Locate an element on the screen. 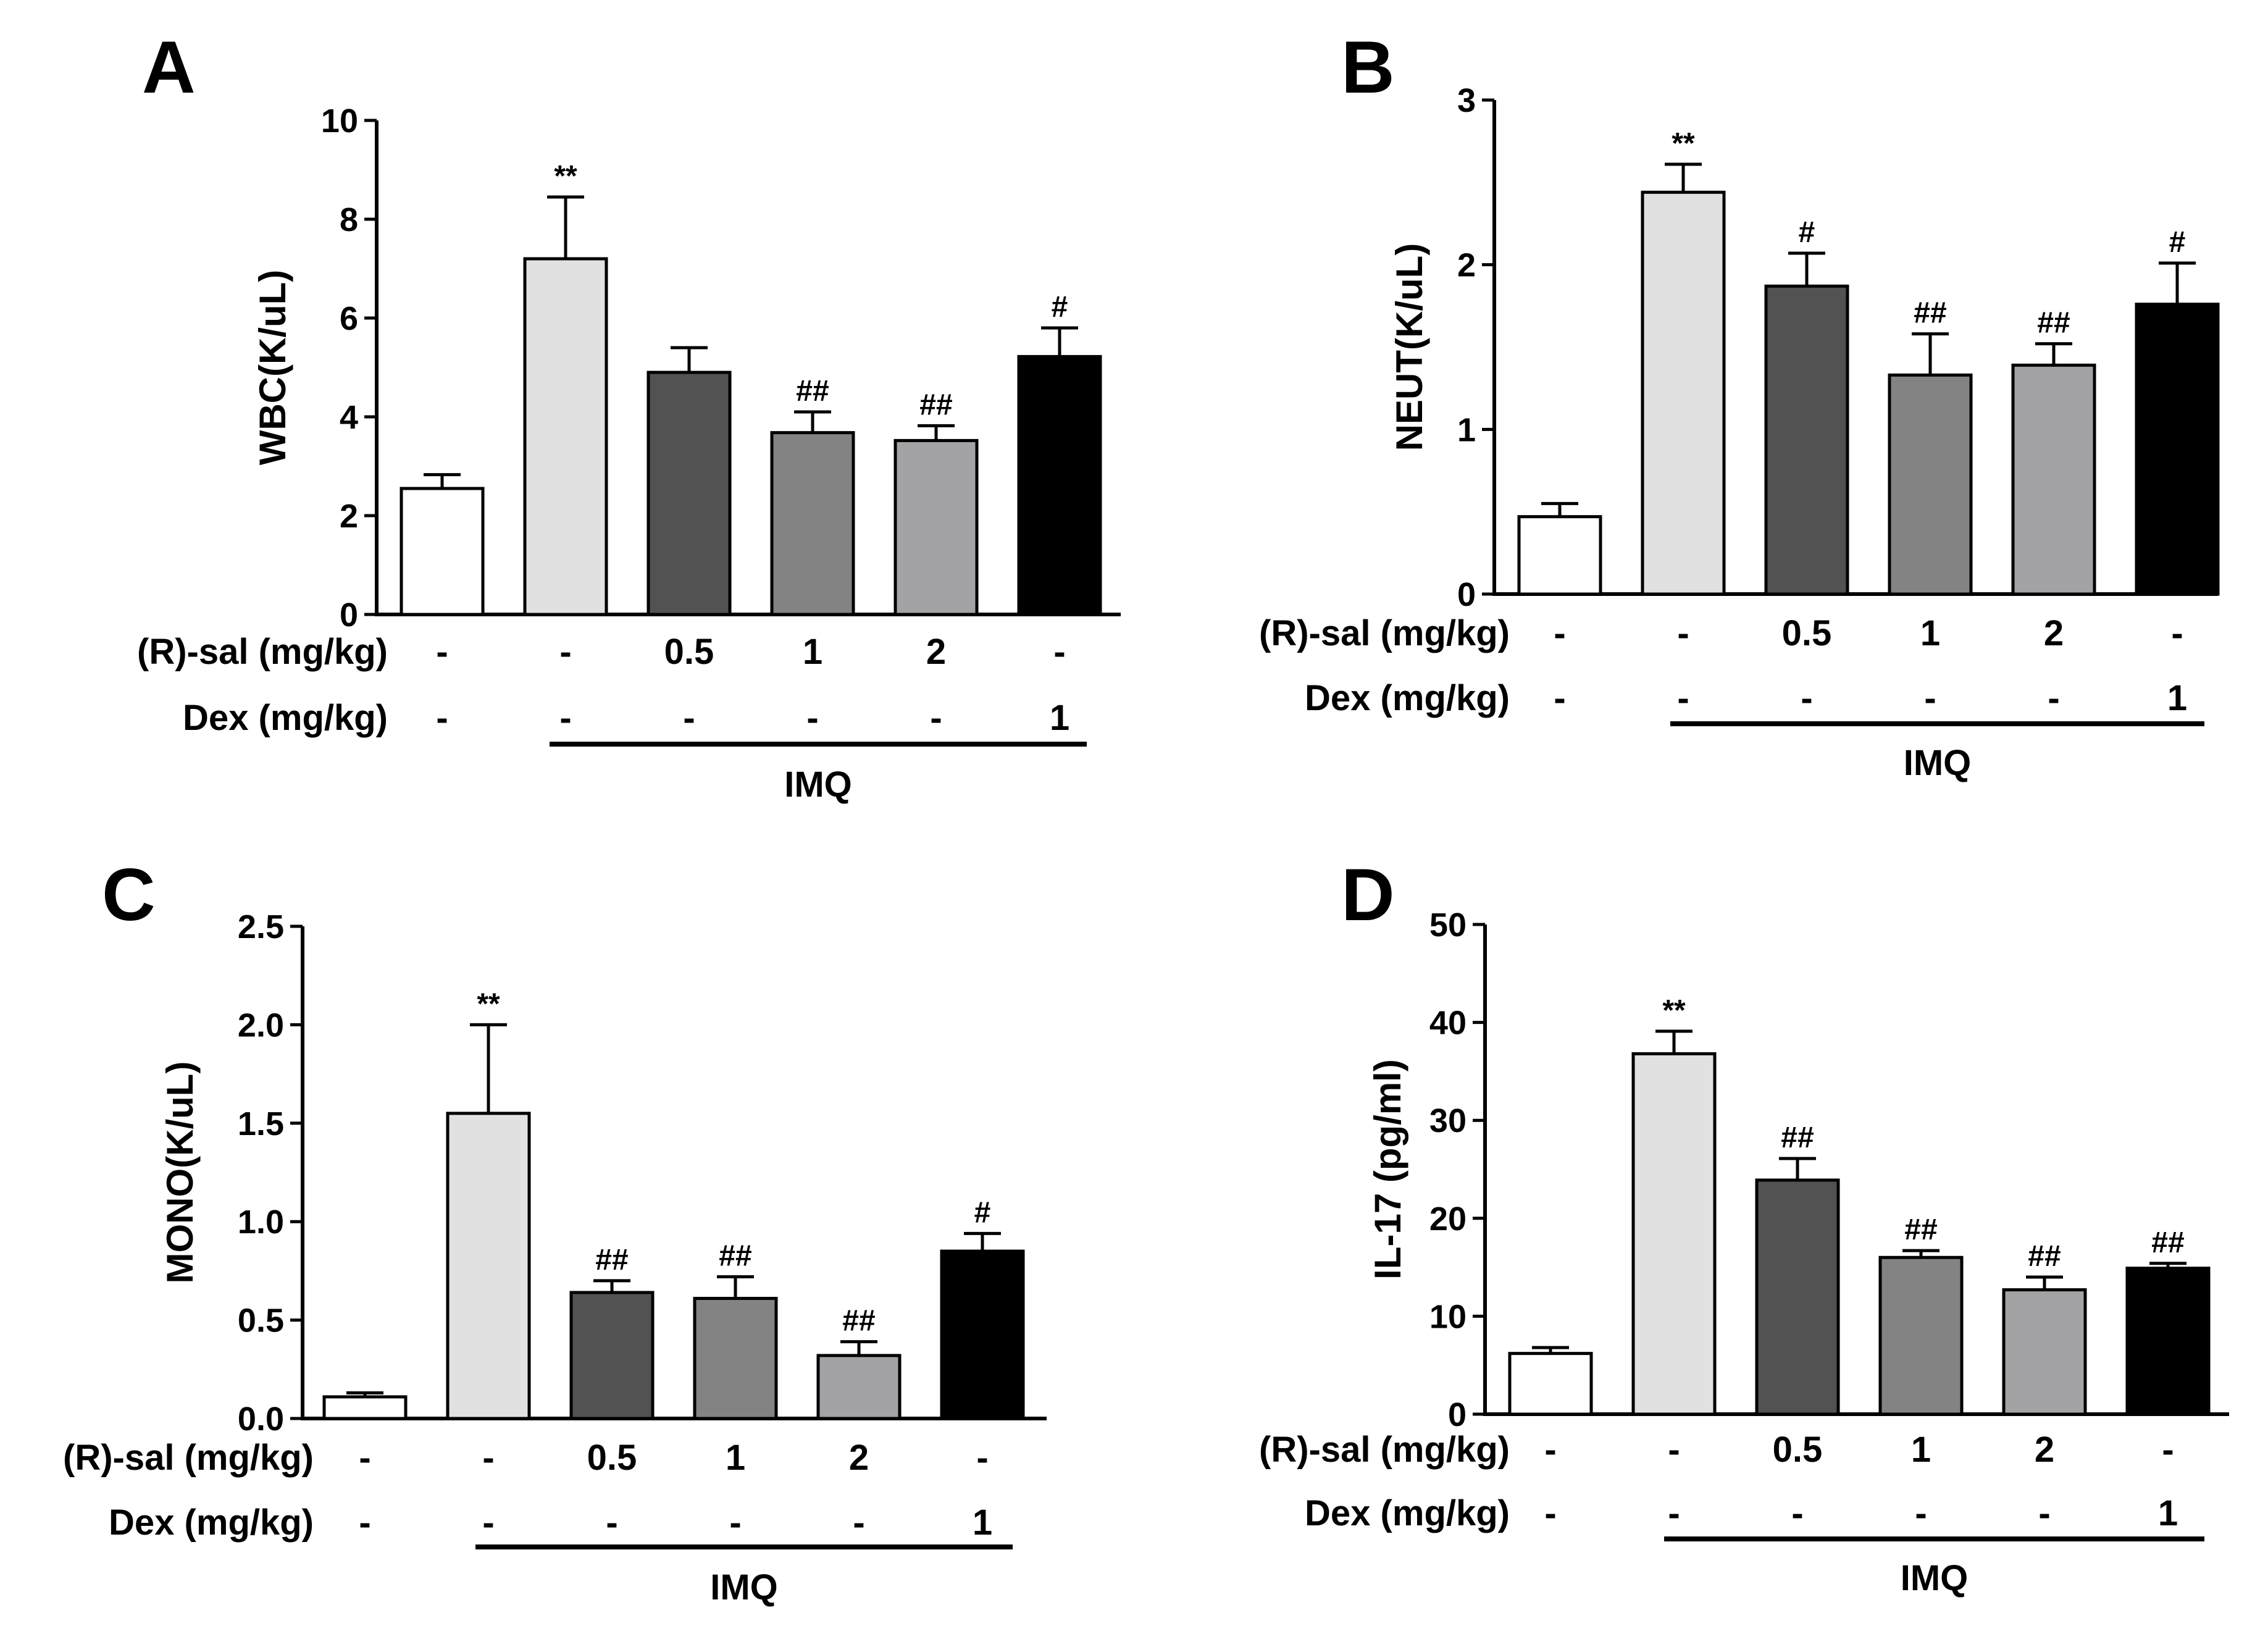 The width and height of the screenshot is (2268, 1626). panel-label: D is located at coordinates (1368, 894).